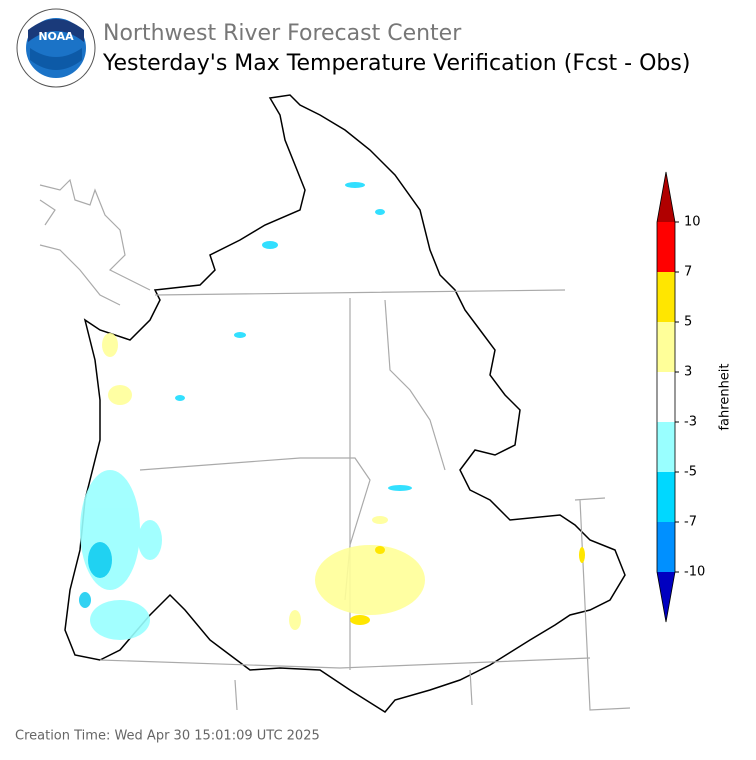  Describe the element at coordinates (690, 422) in the screenshot. I see `colorbar-tick-label: -3` at that location.